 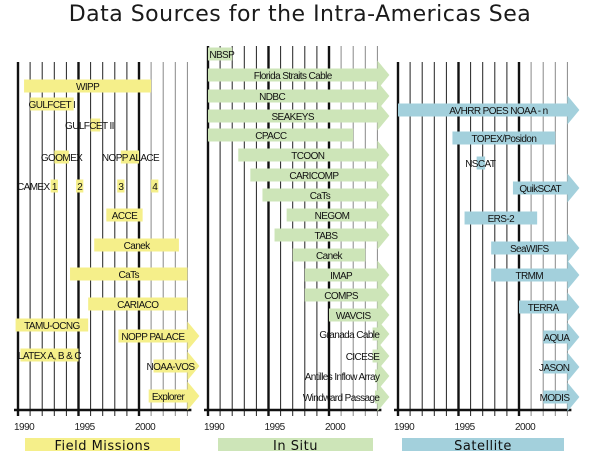 I want to click on bar-antilles-inflow-array, so click(x=382, y=376).